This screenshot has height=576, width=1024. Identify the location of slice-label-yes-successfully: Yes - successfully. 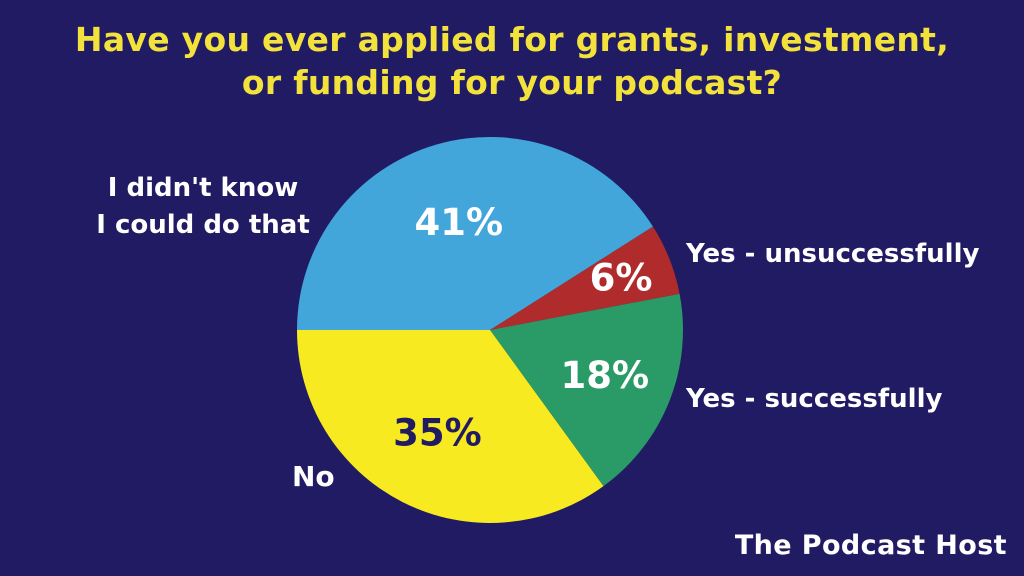
(814, 399).